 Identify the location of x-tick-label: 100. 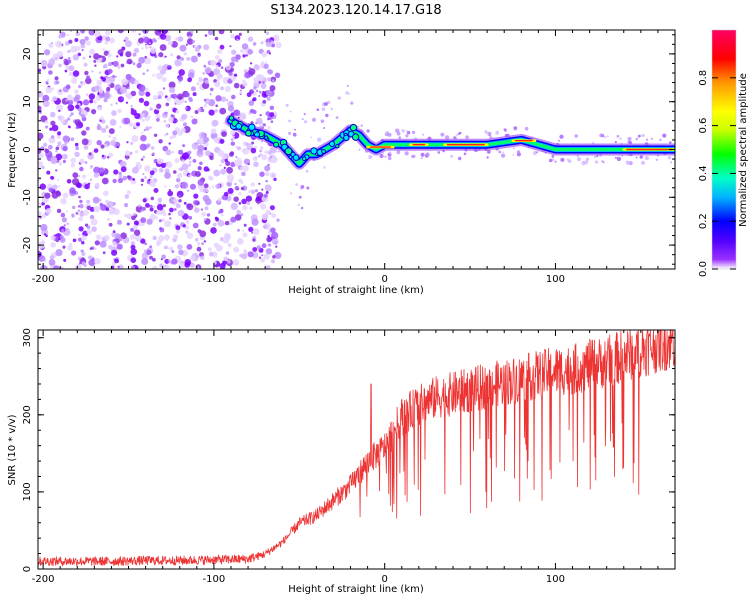
(555, 579).